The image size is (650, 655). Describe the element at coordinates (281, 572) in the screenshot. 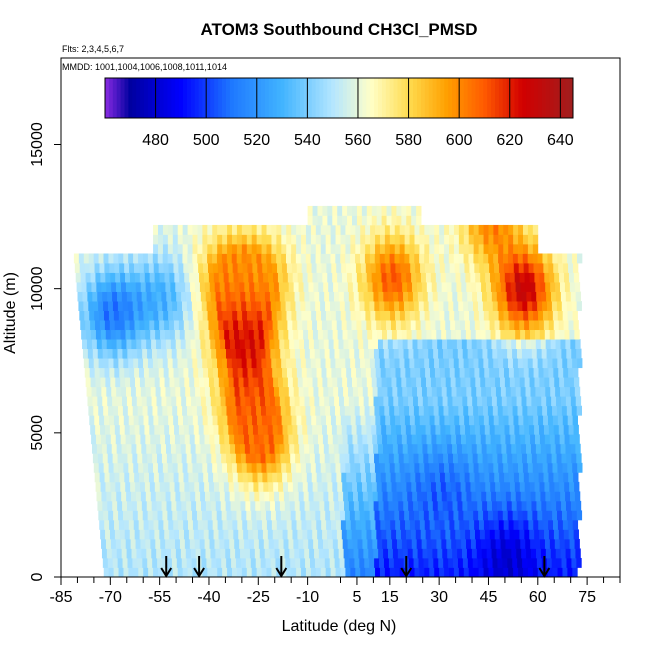

I see `flight-marker-arrow-head` at that location.